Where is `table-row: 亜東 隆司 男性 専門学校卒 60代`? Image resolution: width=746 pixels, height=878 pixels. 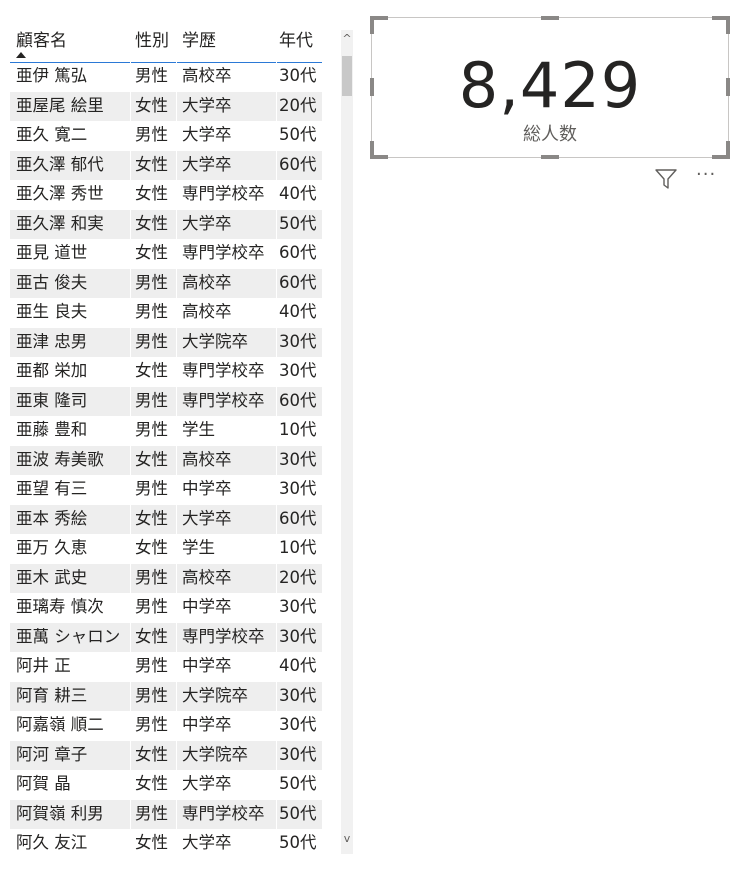 table-row: 亜東 隆司 男性 専門学校卒 60代 is located at coordinates (166, 401).